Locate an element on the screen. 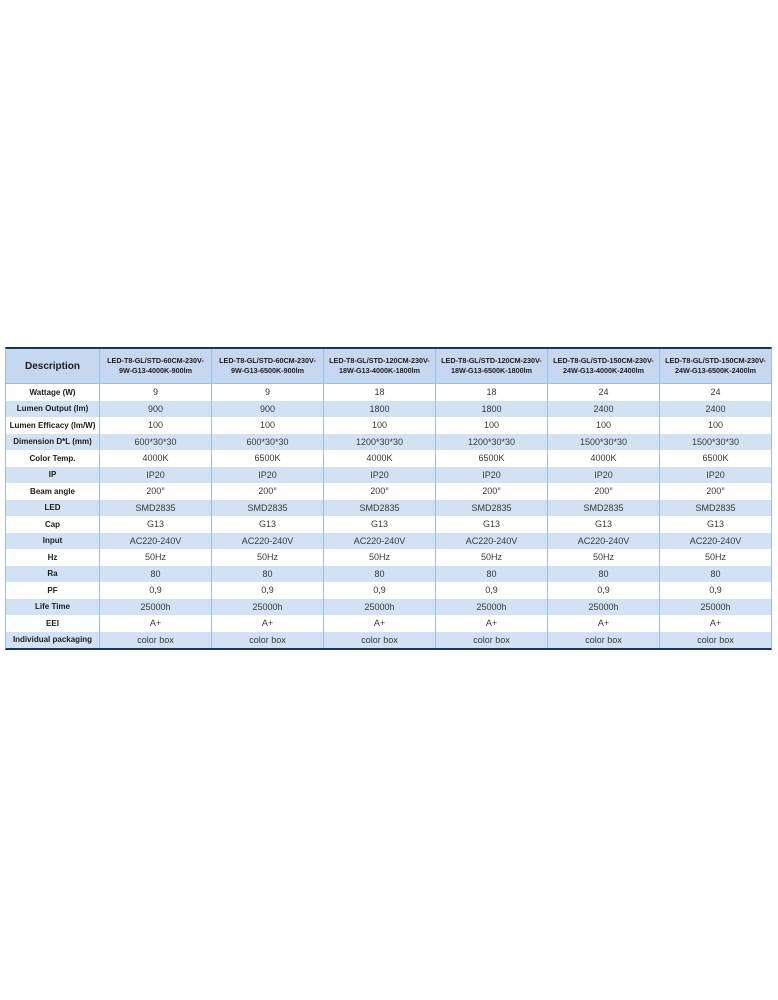 The width and height of the screenshot is (778, 1000). row-label: LED is located at coordinates (52, 508).